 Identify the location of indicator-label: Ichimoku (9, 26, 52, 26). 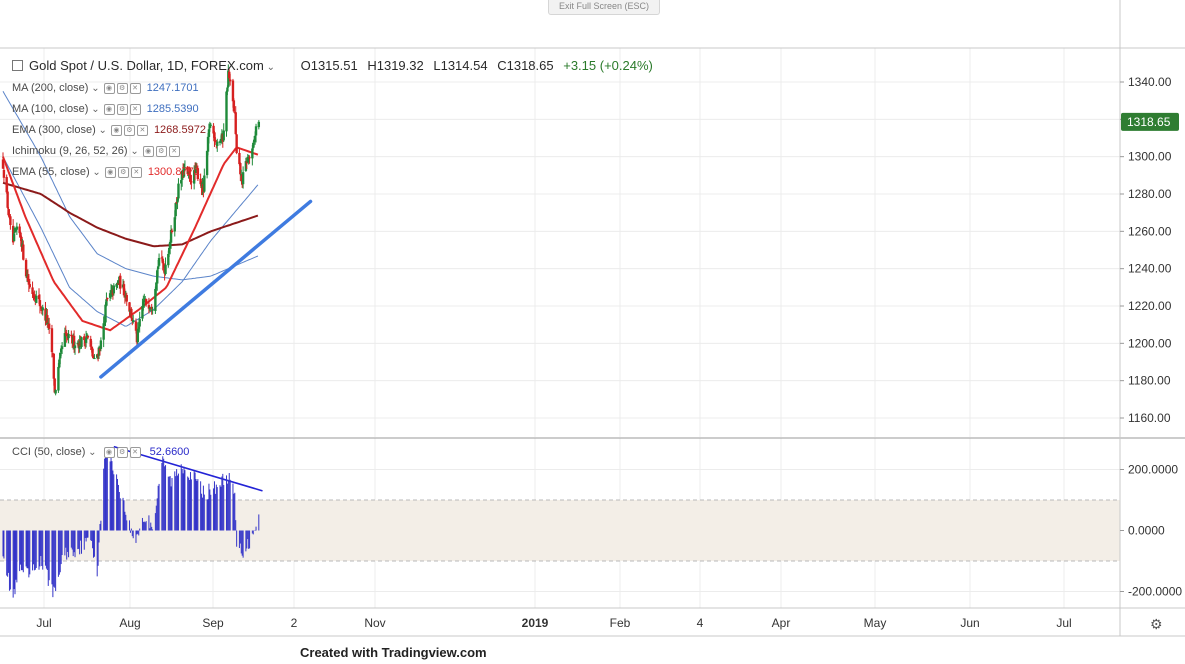
(70, 151).